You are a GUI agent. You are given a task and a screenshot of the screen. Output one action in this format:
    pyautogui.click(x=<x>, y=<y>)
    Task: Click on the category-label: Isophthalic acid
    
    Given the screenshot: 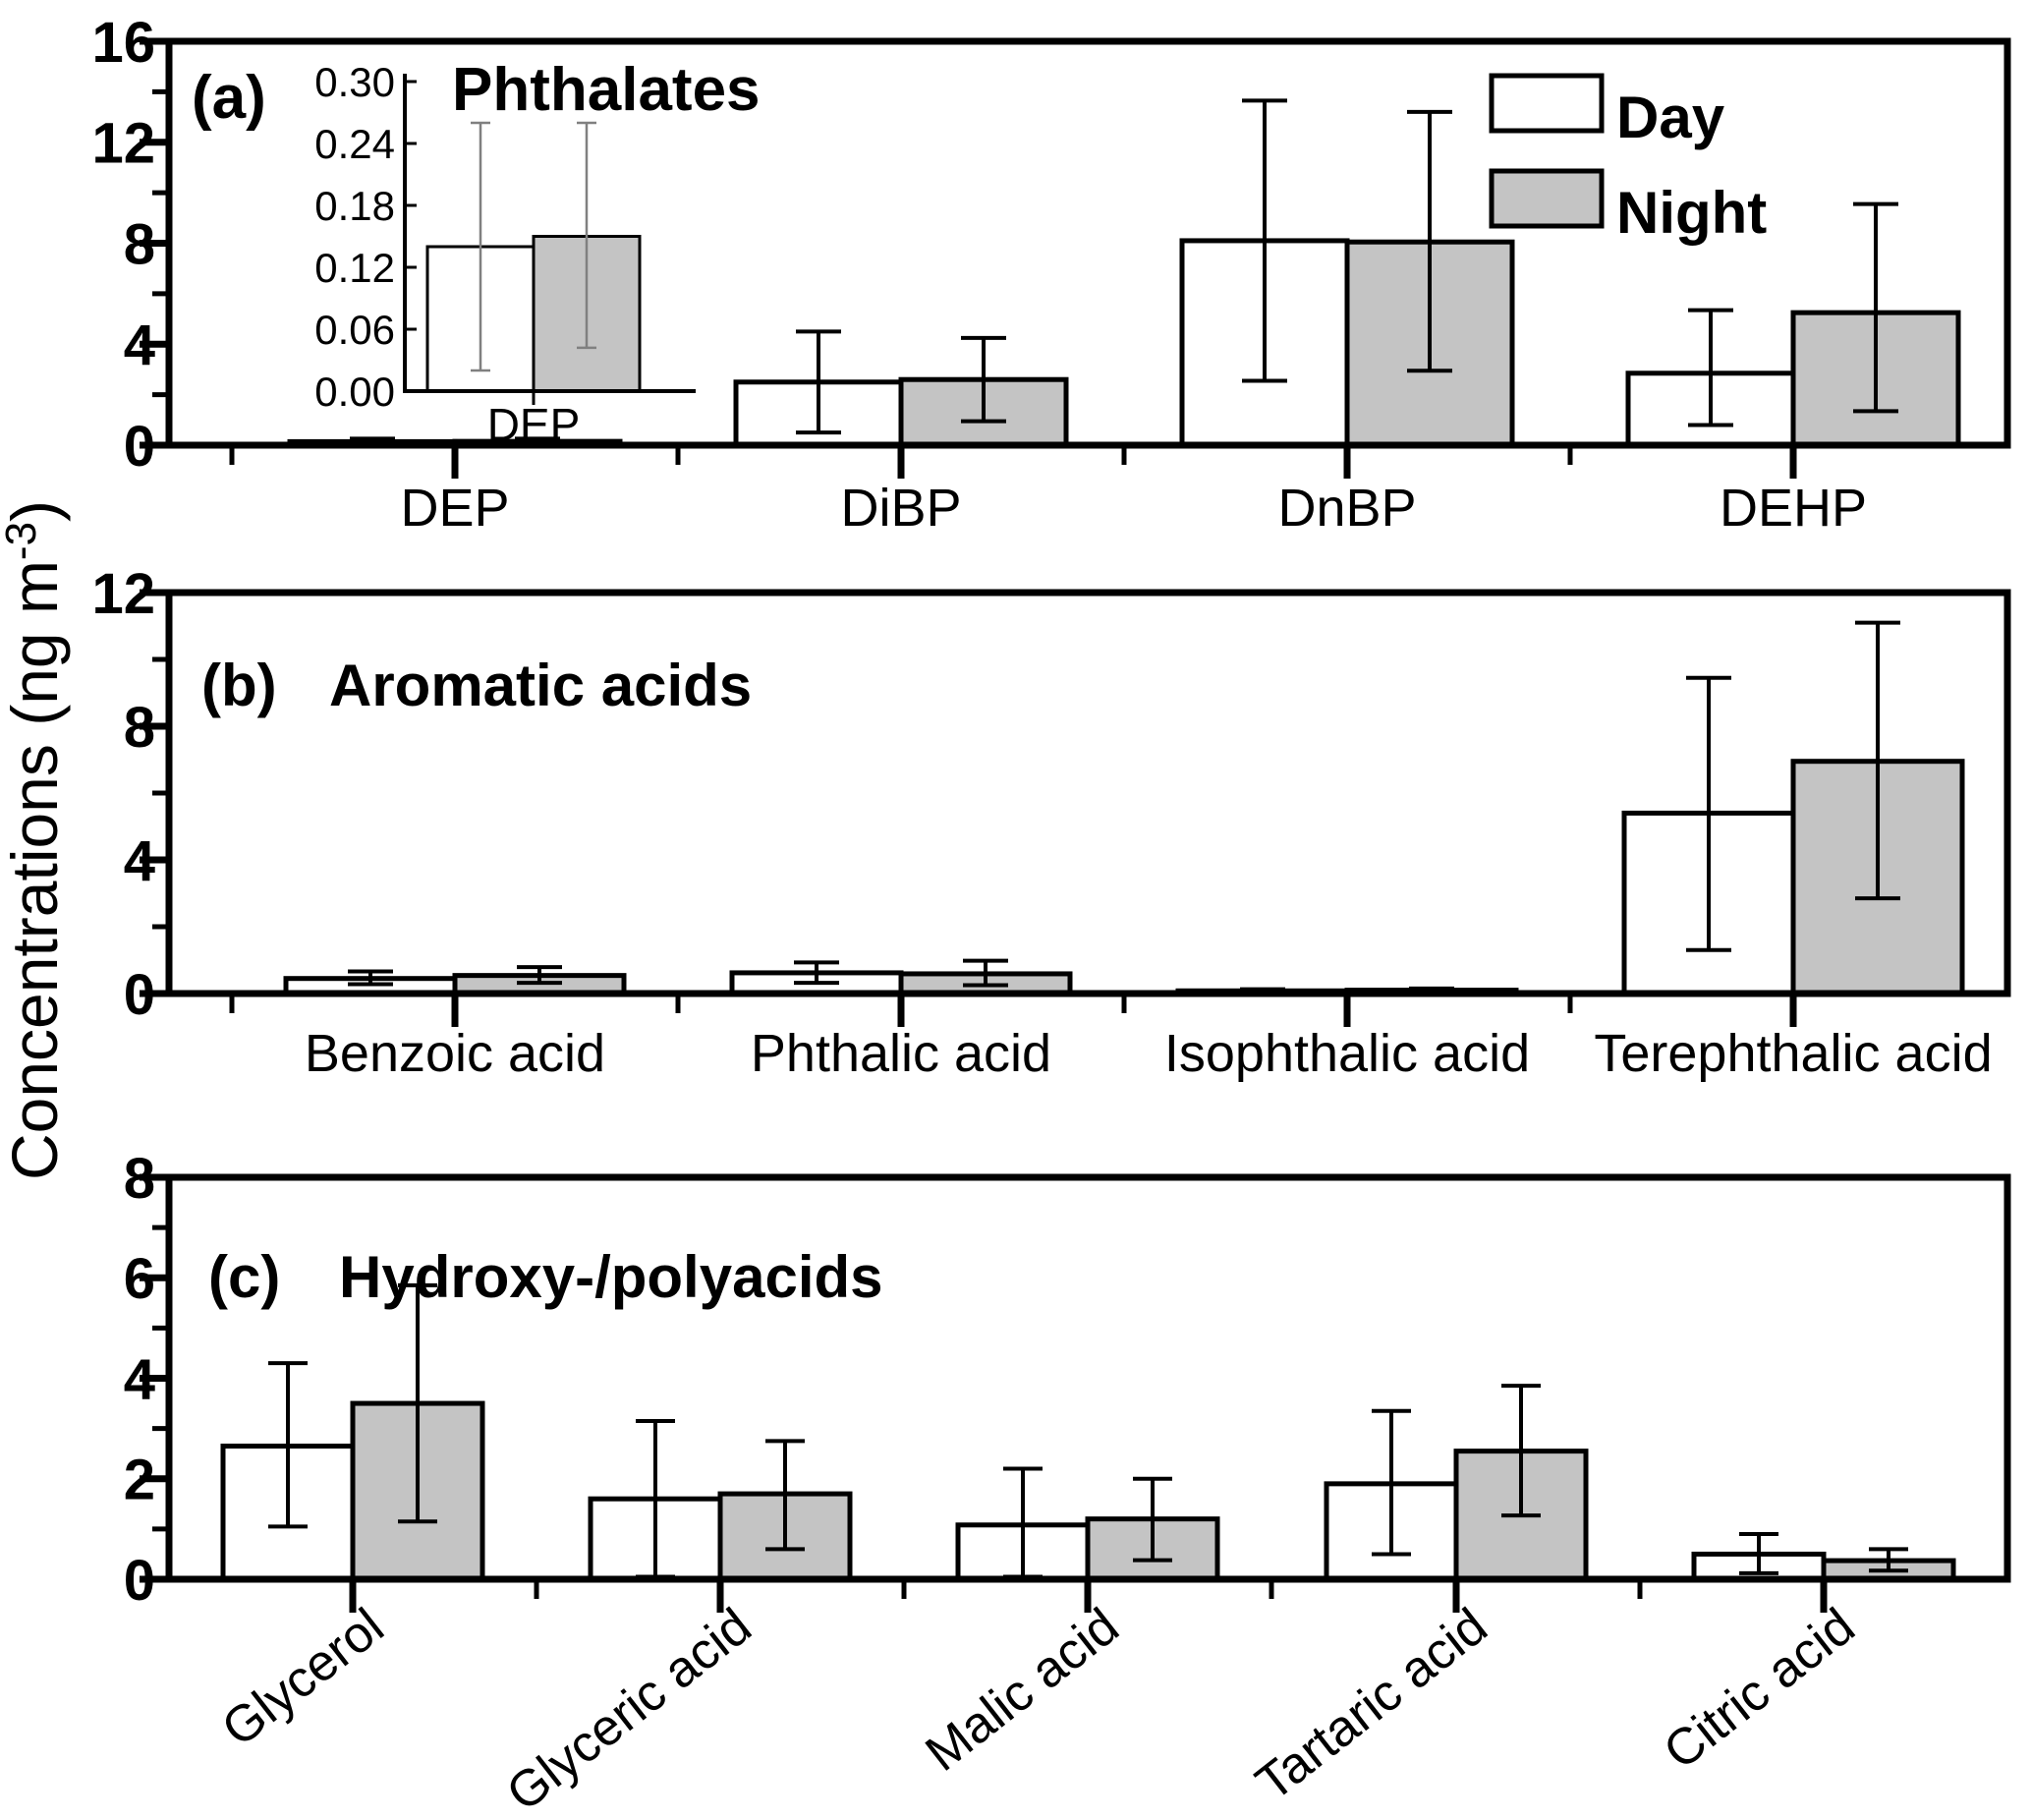 What is the action you would take?
    pyautogui.click(x=1347, y=1053)
    